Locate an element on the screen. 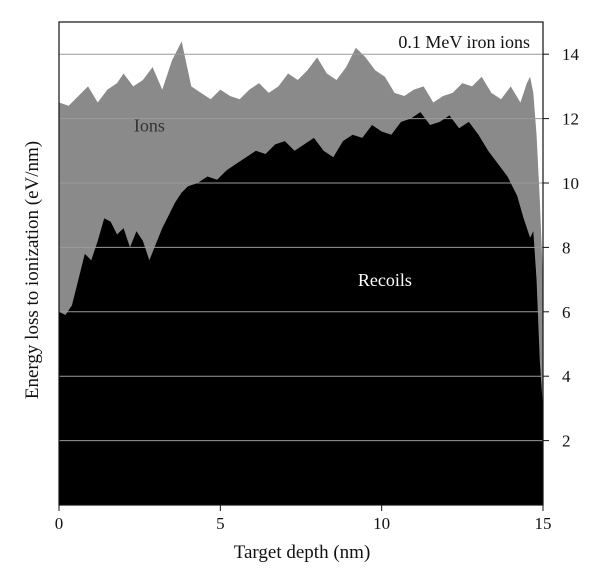 This screenshot has width=600, height=584. y-tick-label-2: 2 is located at coordinates (566, 441).